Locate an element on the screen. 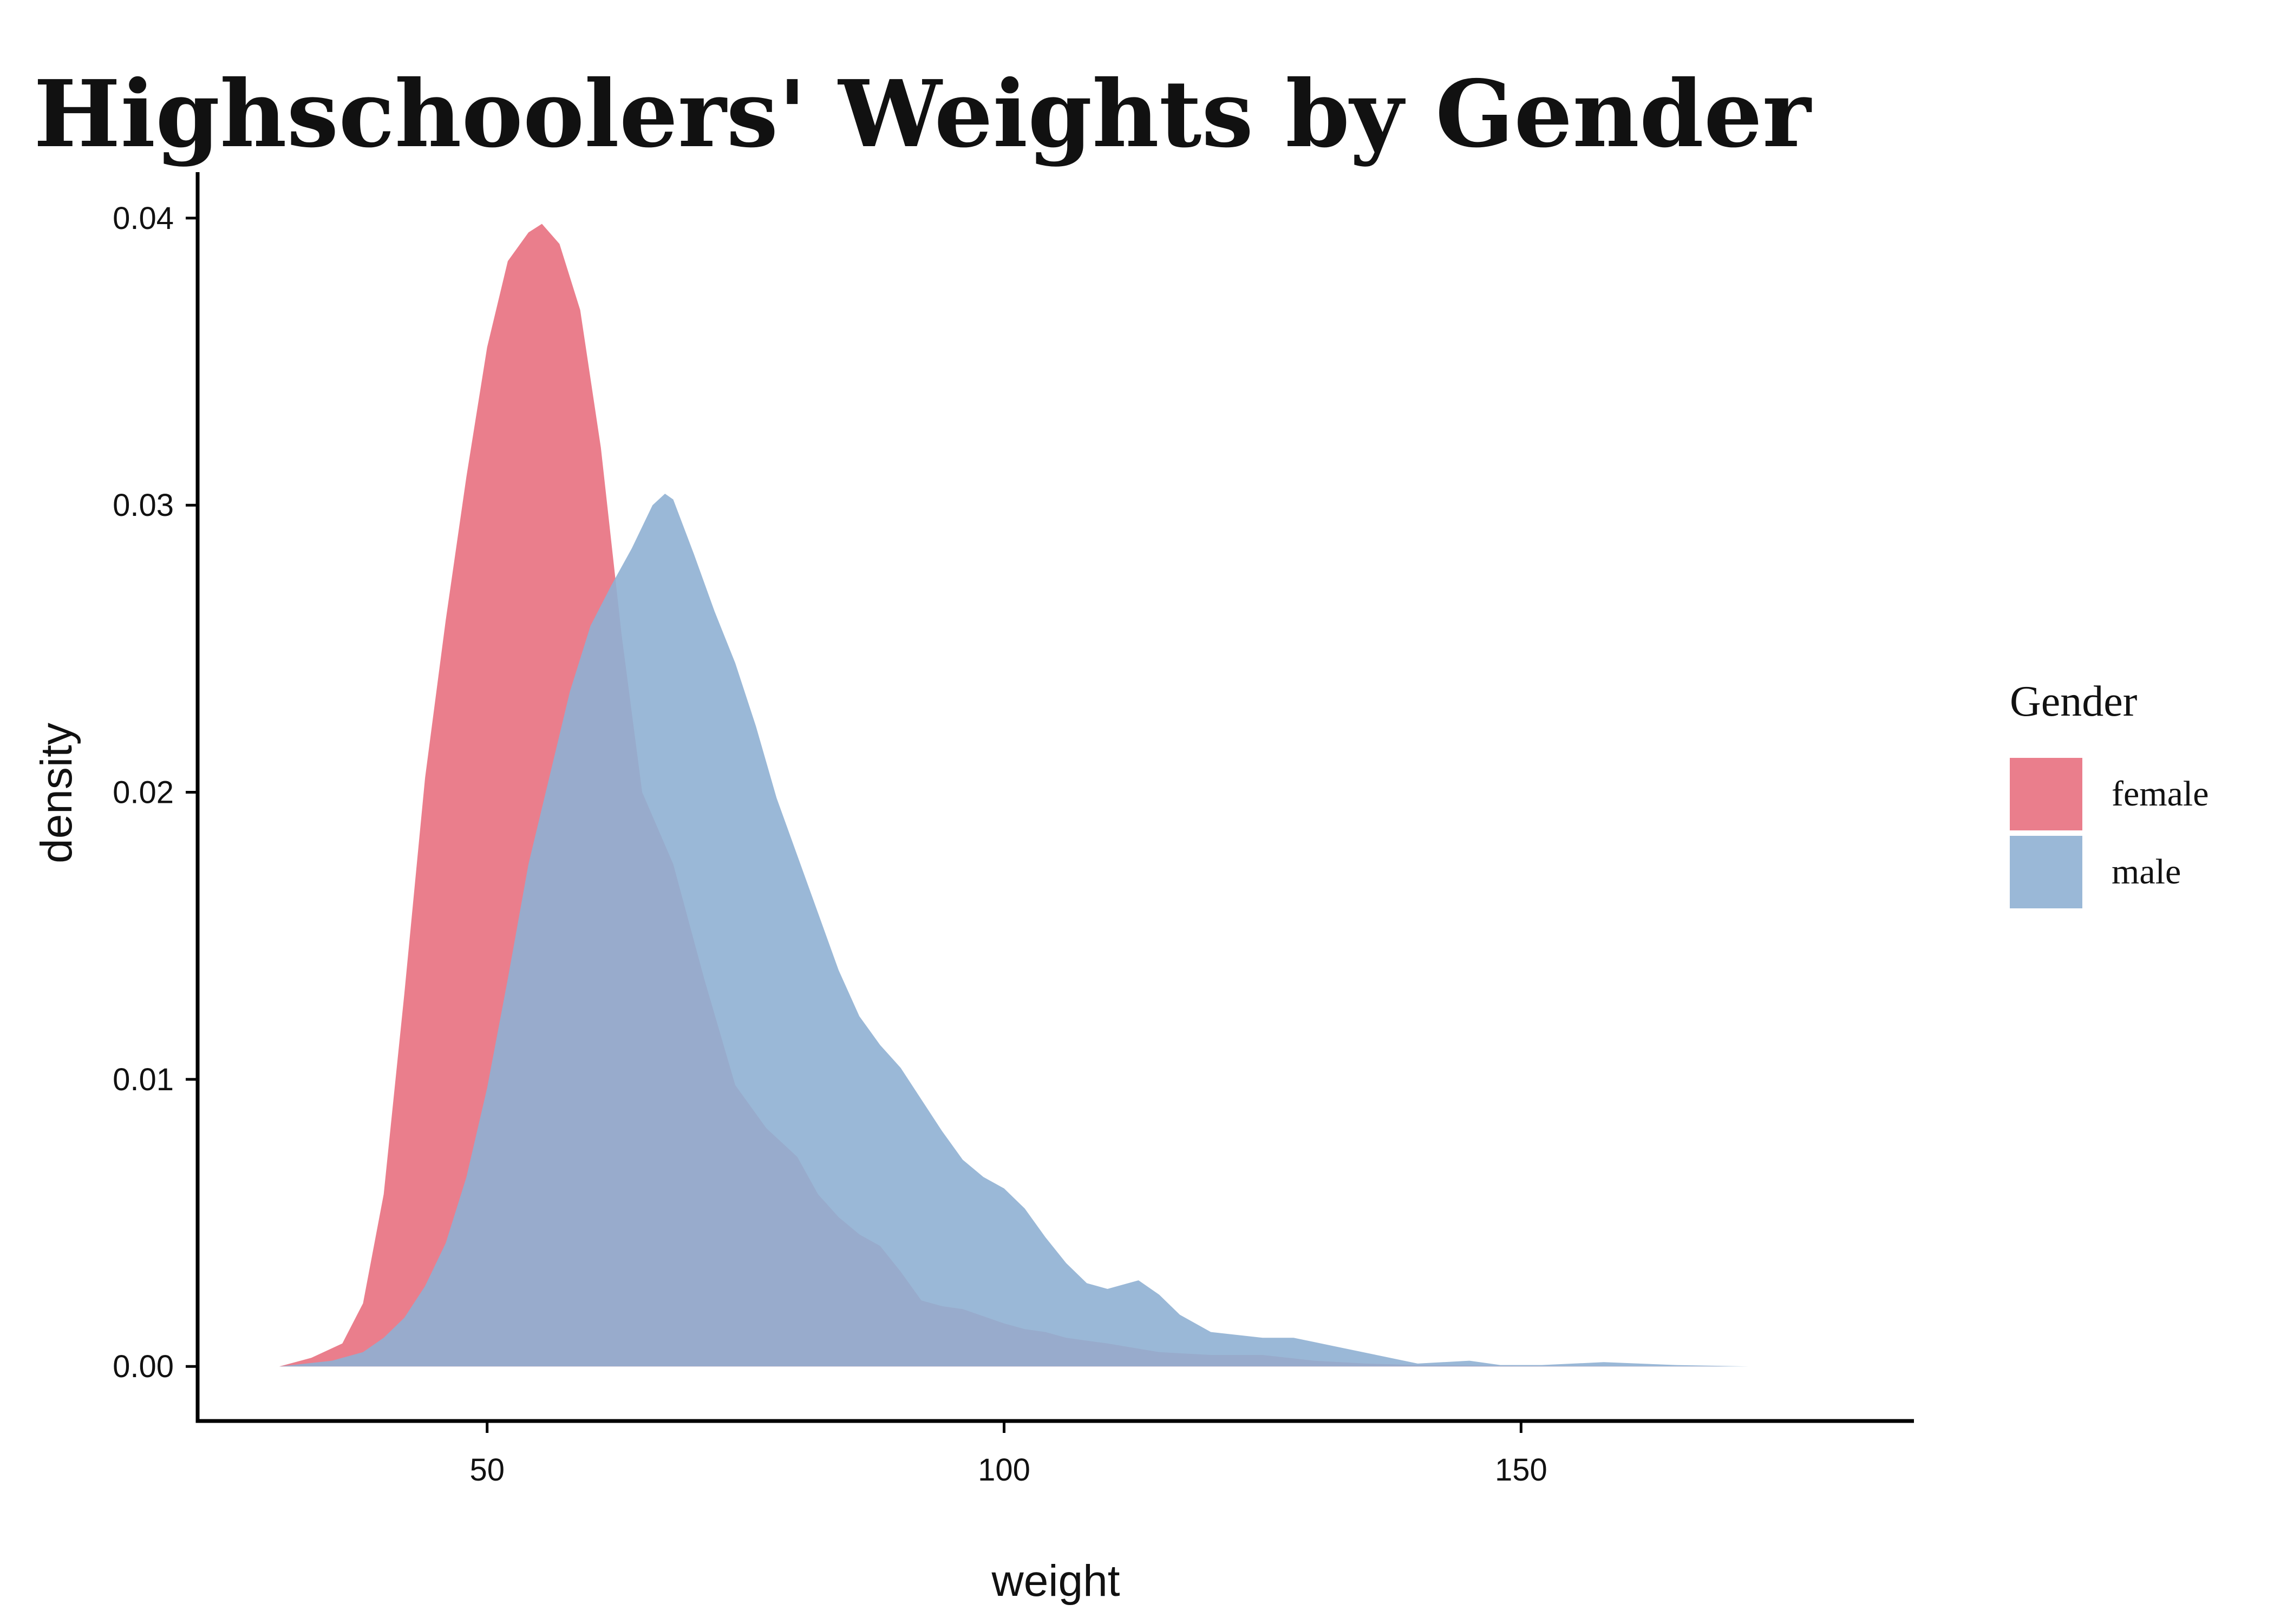  legend-label-male: male is located at coordinates (2146, 872).